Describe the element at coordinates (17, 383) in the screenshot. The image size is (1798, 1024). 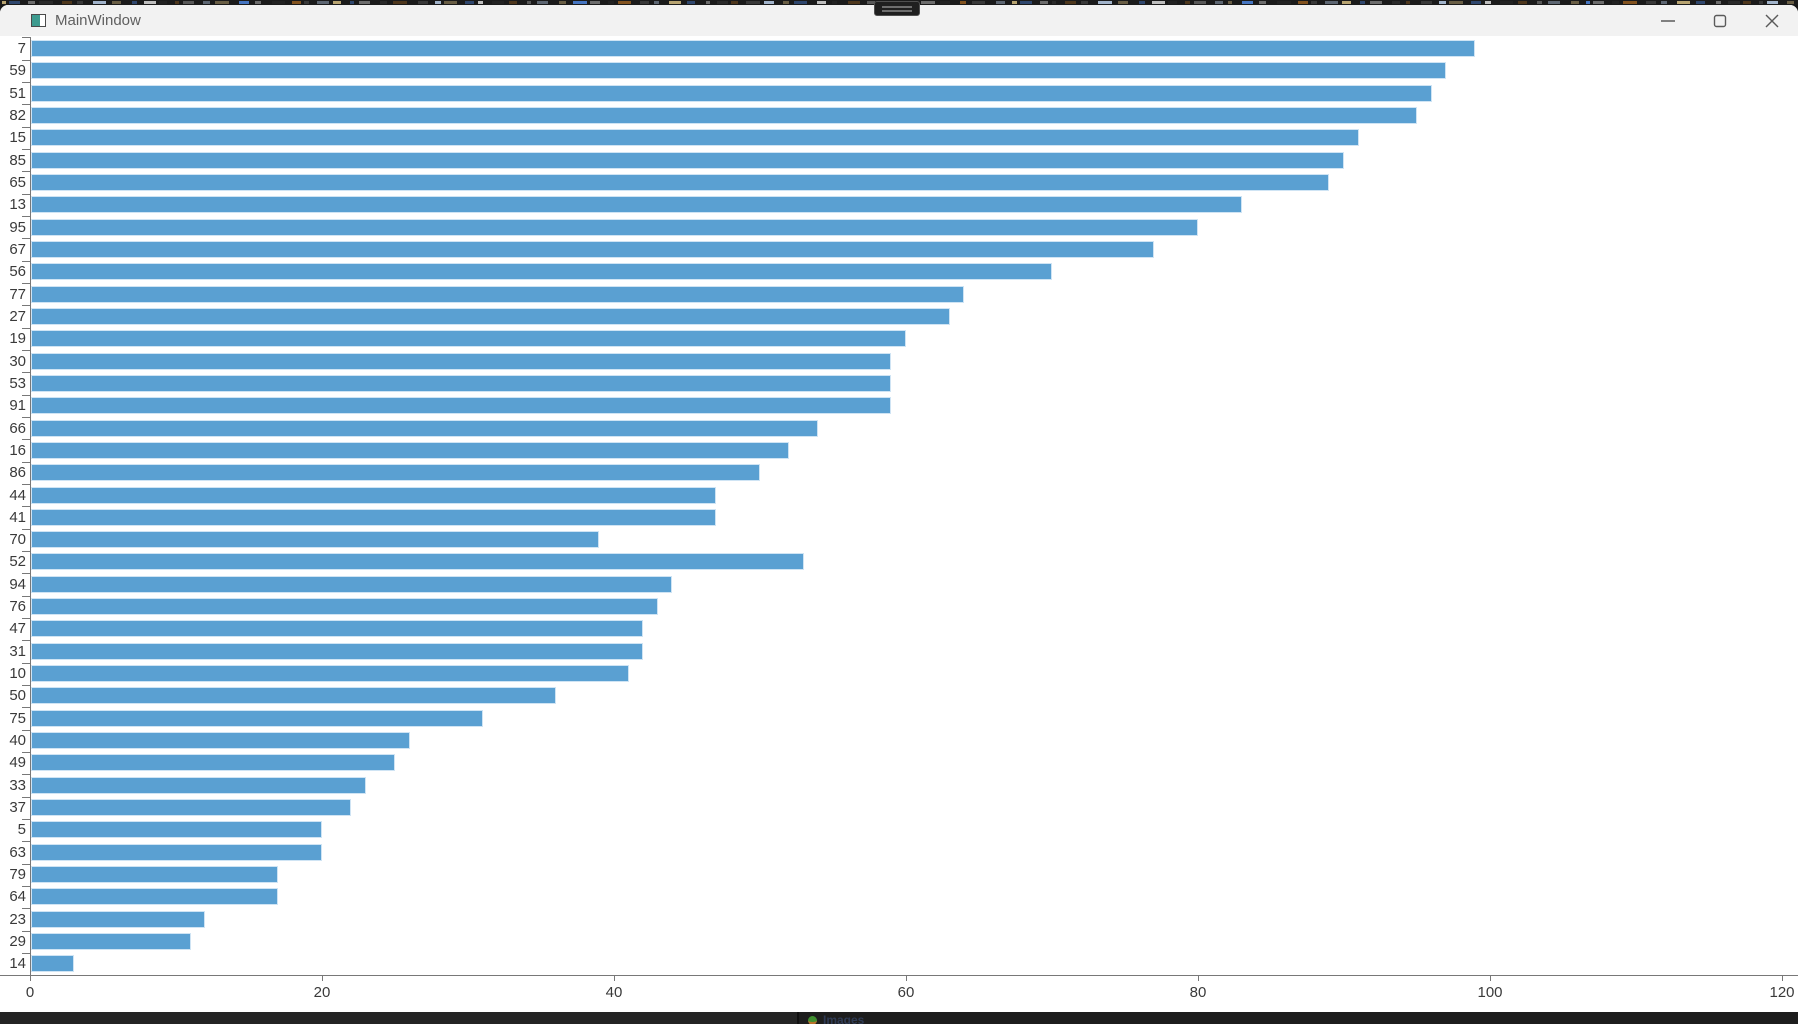
I see `y-tick-label: 53` at that location.